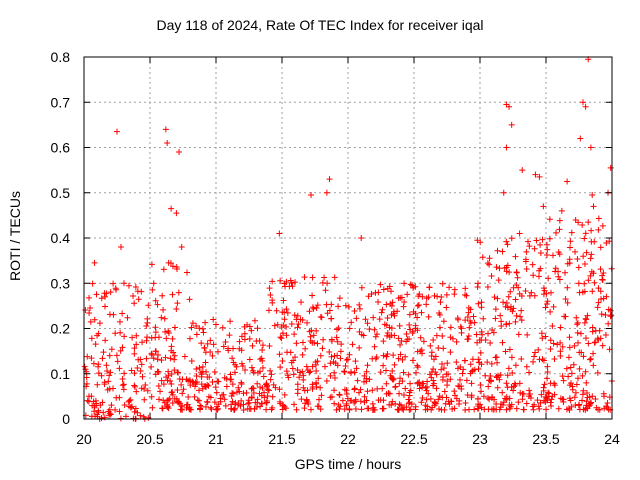  What do you see at coordinates (612, 439) in the screenshot?
I see `x-tick-label: 24` at bounding box center [612, 439].